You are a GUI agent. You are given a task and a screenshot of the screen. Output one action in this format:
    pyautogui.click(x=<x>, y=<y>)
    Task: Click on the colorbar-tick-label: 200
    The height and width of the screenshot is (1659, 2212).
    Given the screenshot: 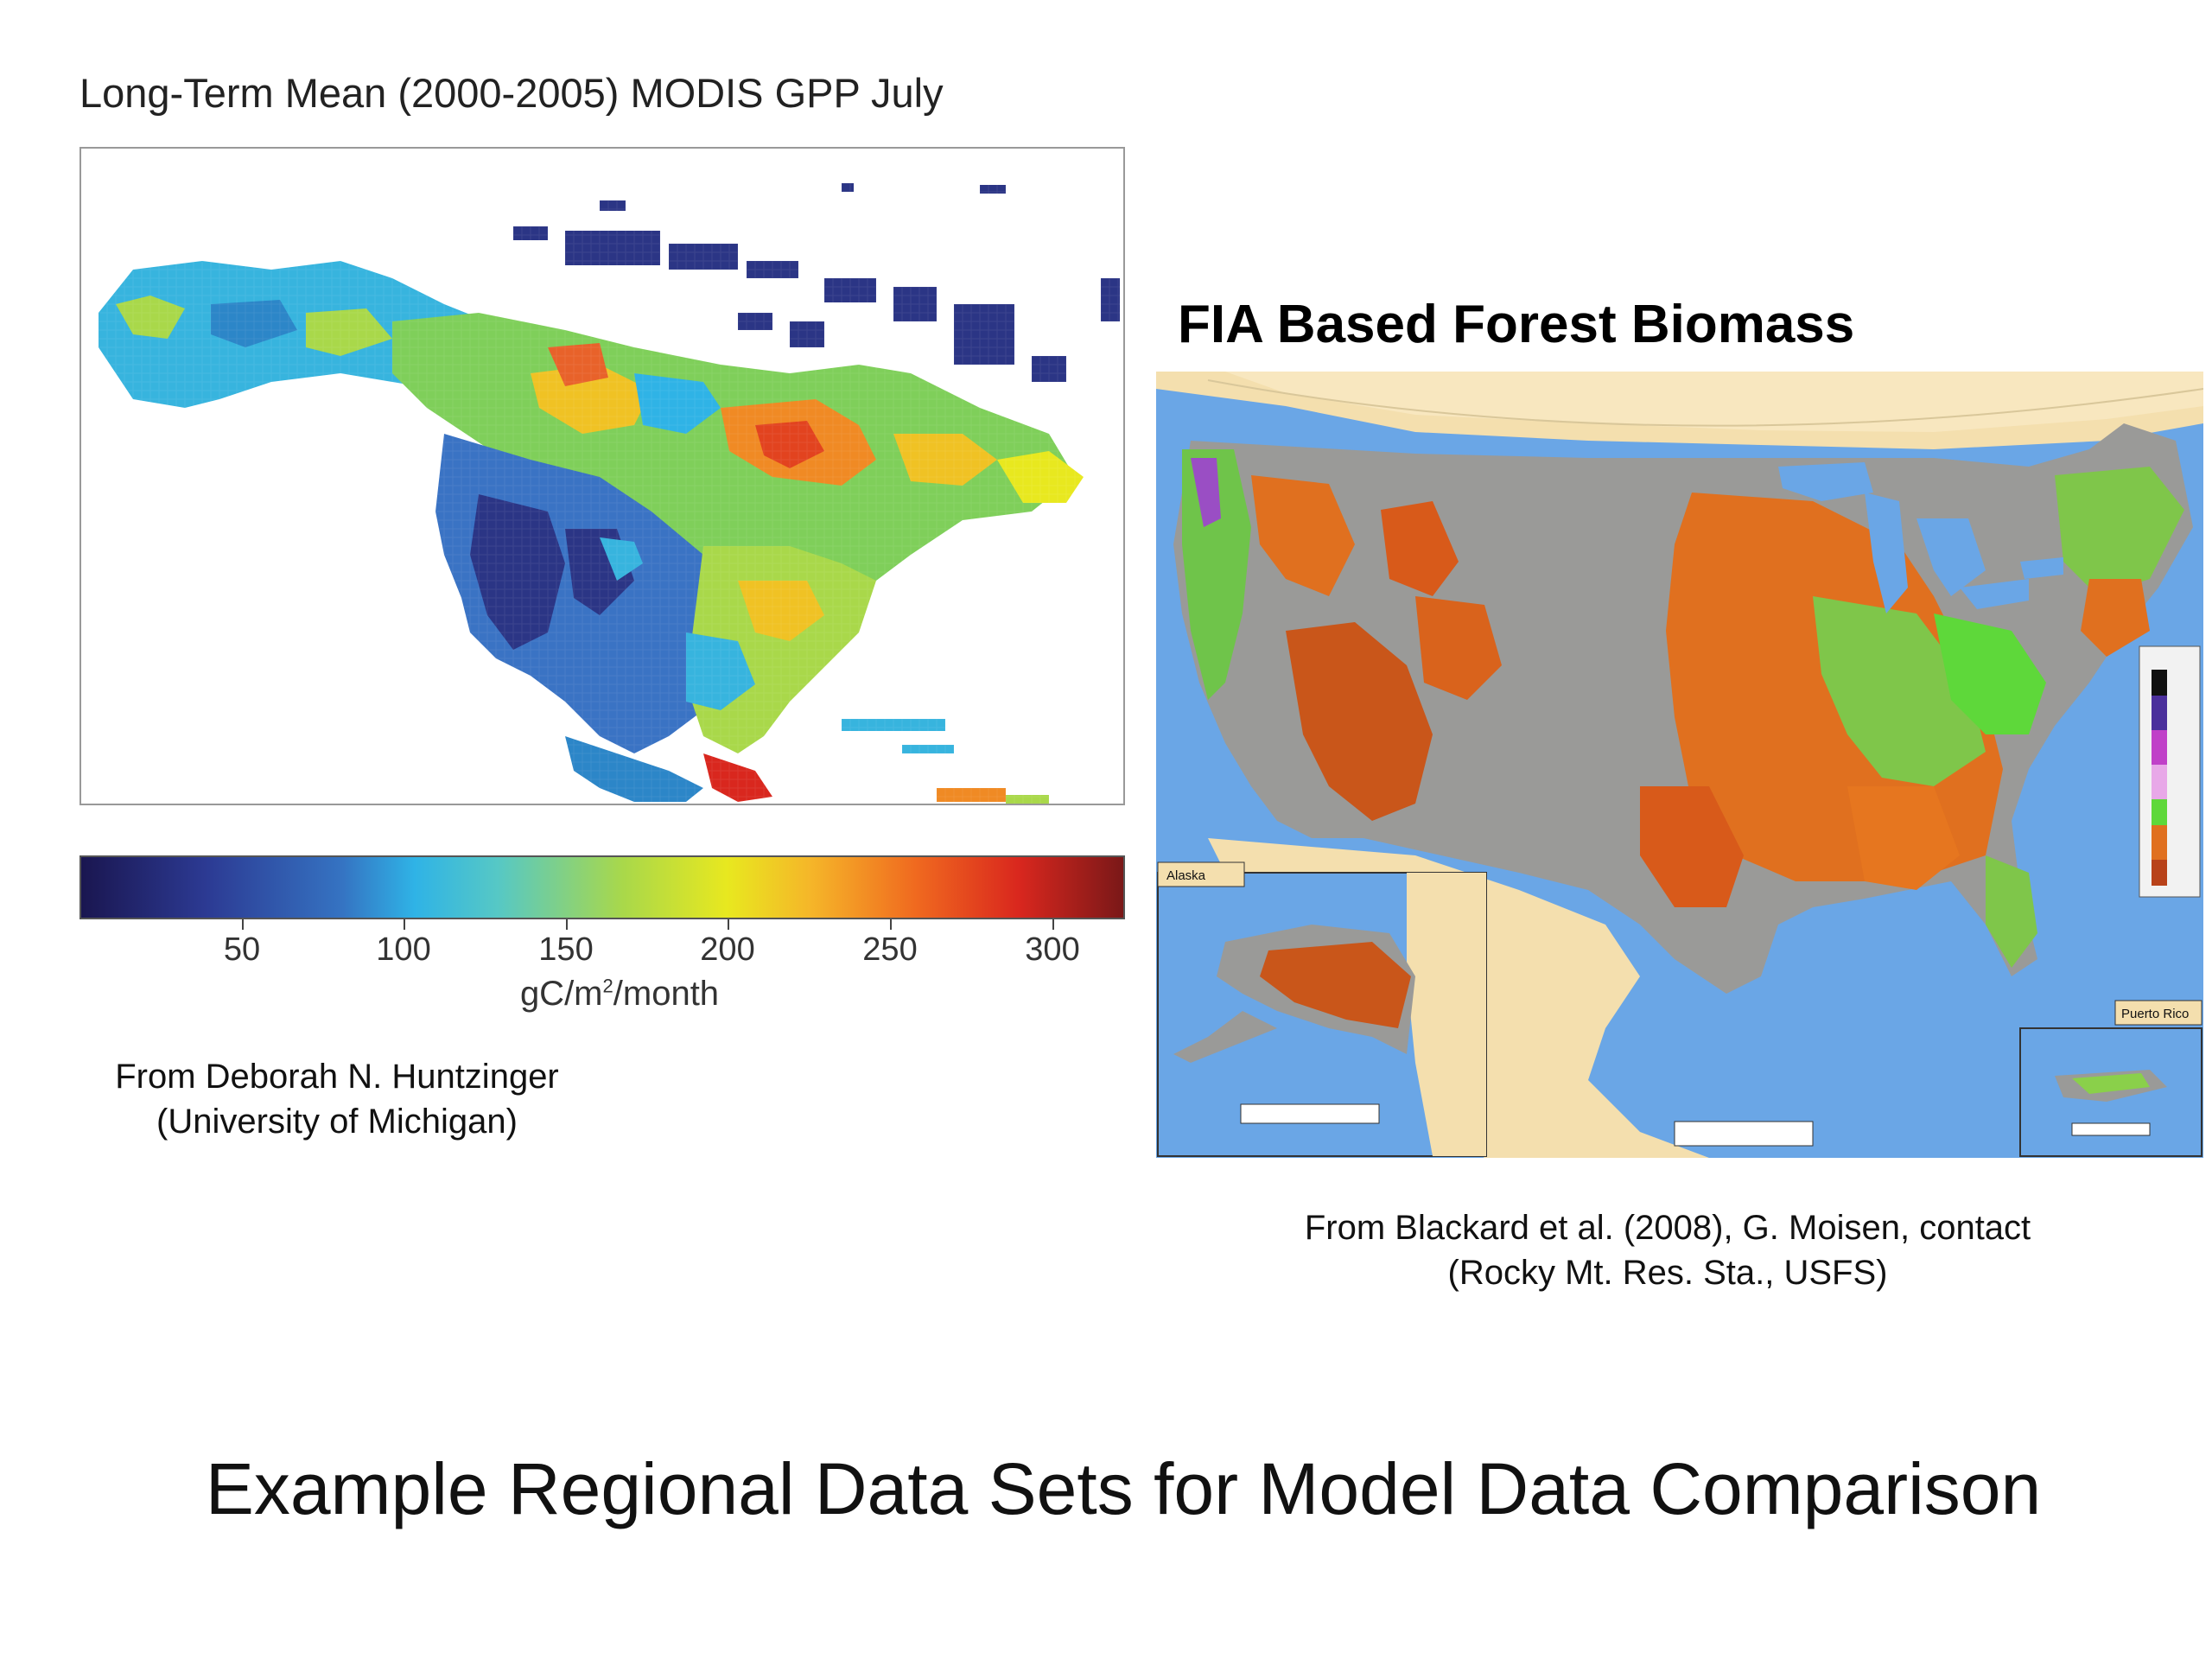 What is the action you would take?
    pyautogui.click(x=727, y=949)
    